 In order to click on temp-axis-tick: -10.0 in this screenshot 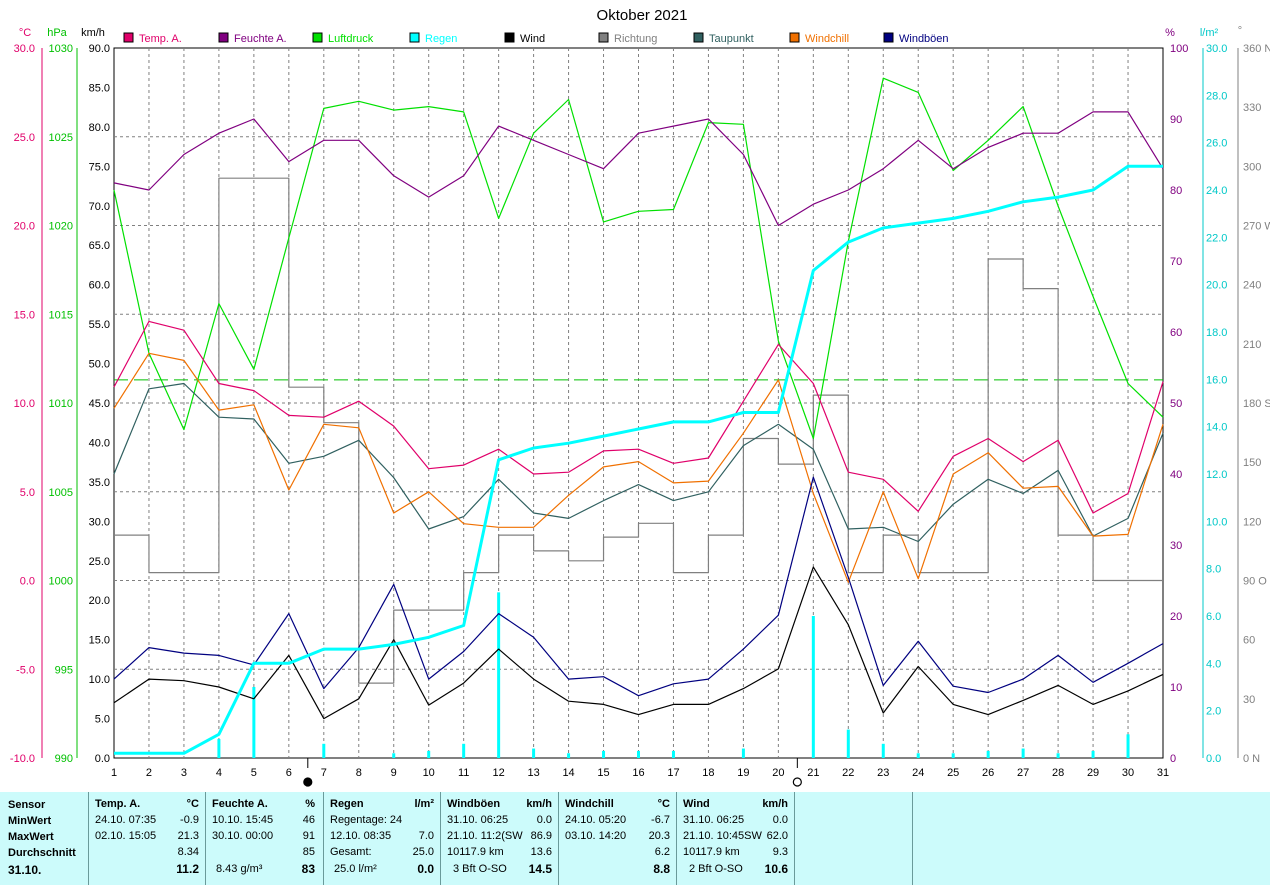, I will do `click(22, 759)`.